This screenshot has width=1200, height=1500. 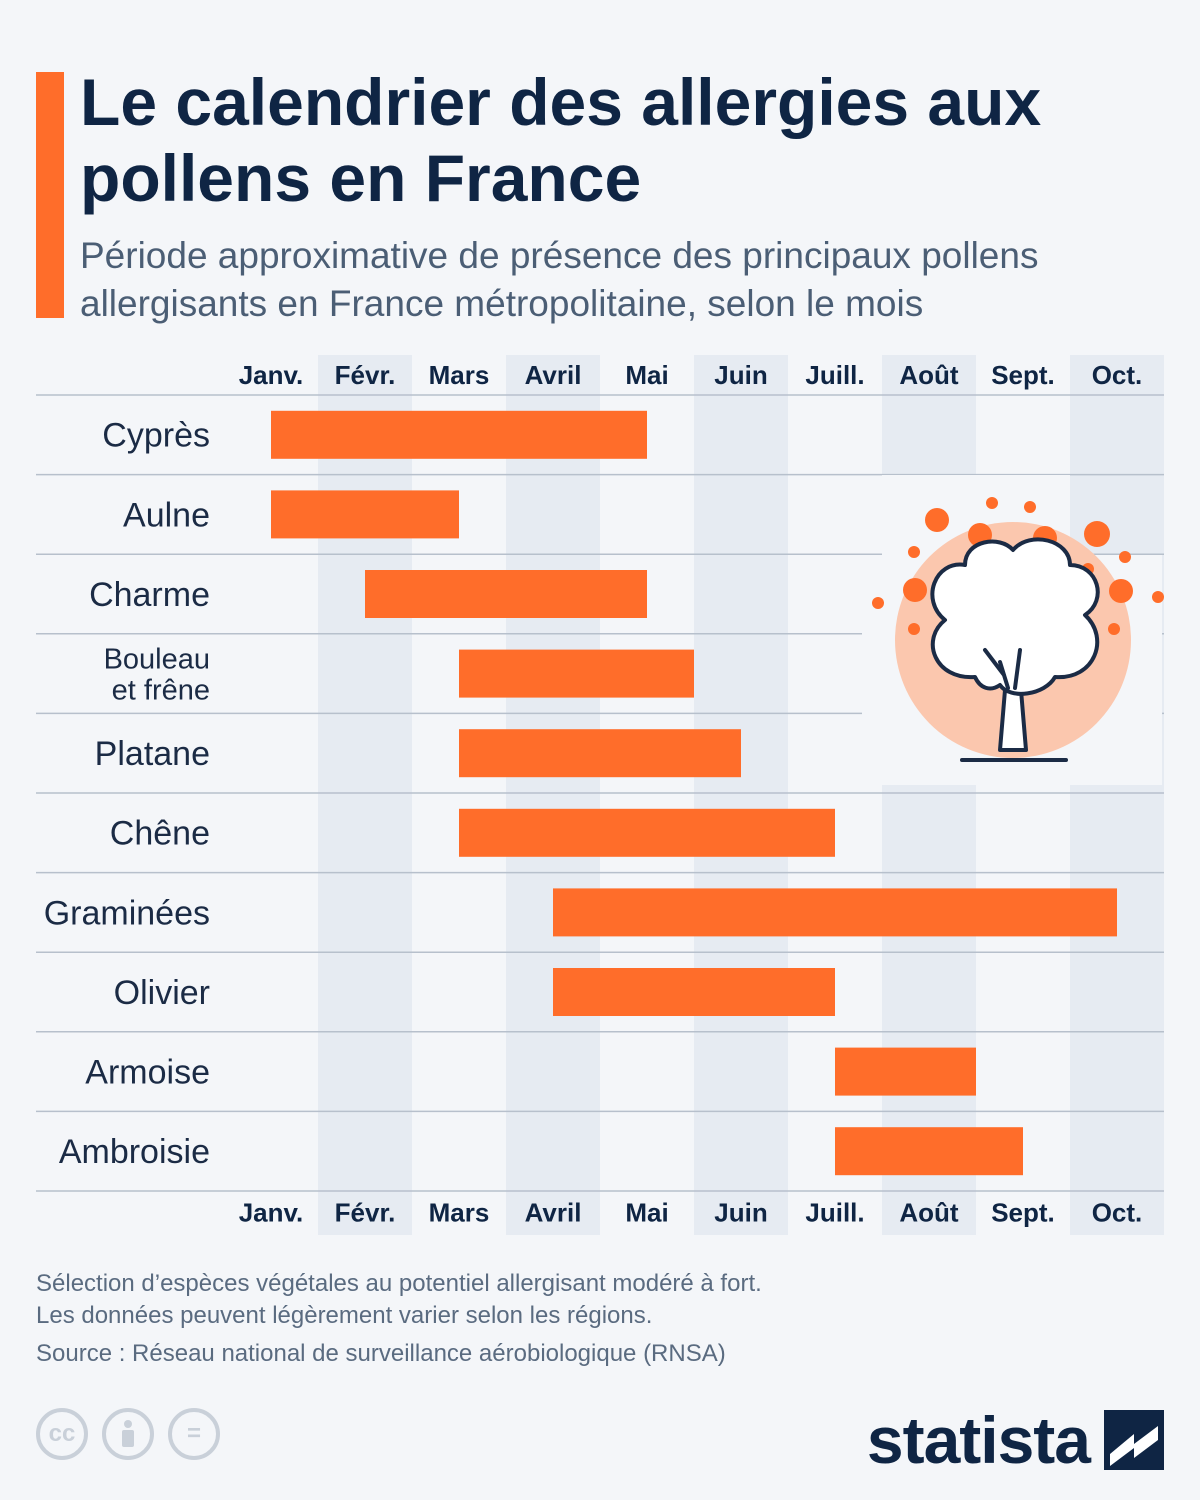 What do you see at coordinates (157, 674) in the screenshot?
I see `category-label: Bouleau et frêne` at bounding box center [157, 674].